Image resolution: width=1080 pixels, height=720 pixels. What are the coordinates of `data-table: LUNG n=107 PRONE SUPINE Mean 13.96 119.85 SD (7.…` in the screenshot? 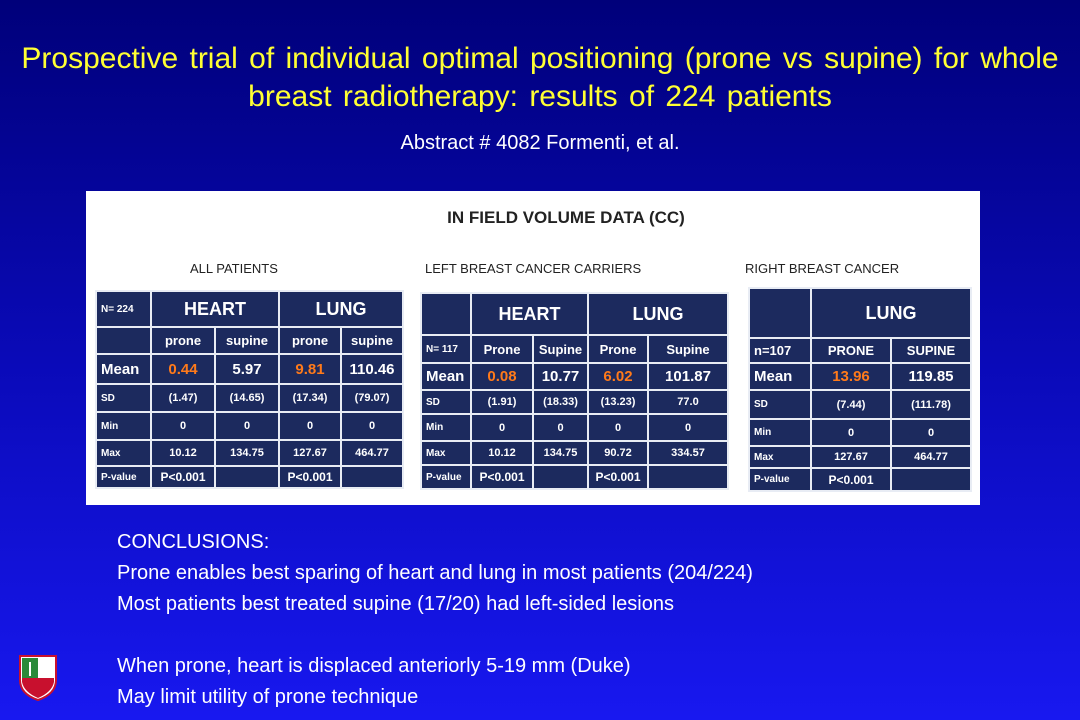 It's located at (860, 389).